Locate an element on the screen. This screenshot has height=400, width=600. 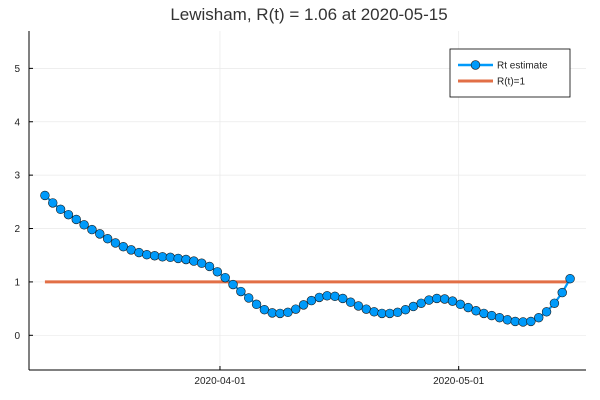
y-tick-label: 3 is located at coordinates (17, 176).